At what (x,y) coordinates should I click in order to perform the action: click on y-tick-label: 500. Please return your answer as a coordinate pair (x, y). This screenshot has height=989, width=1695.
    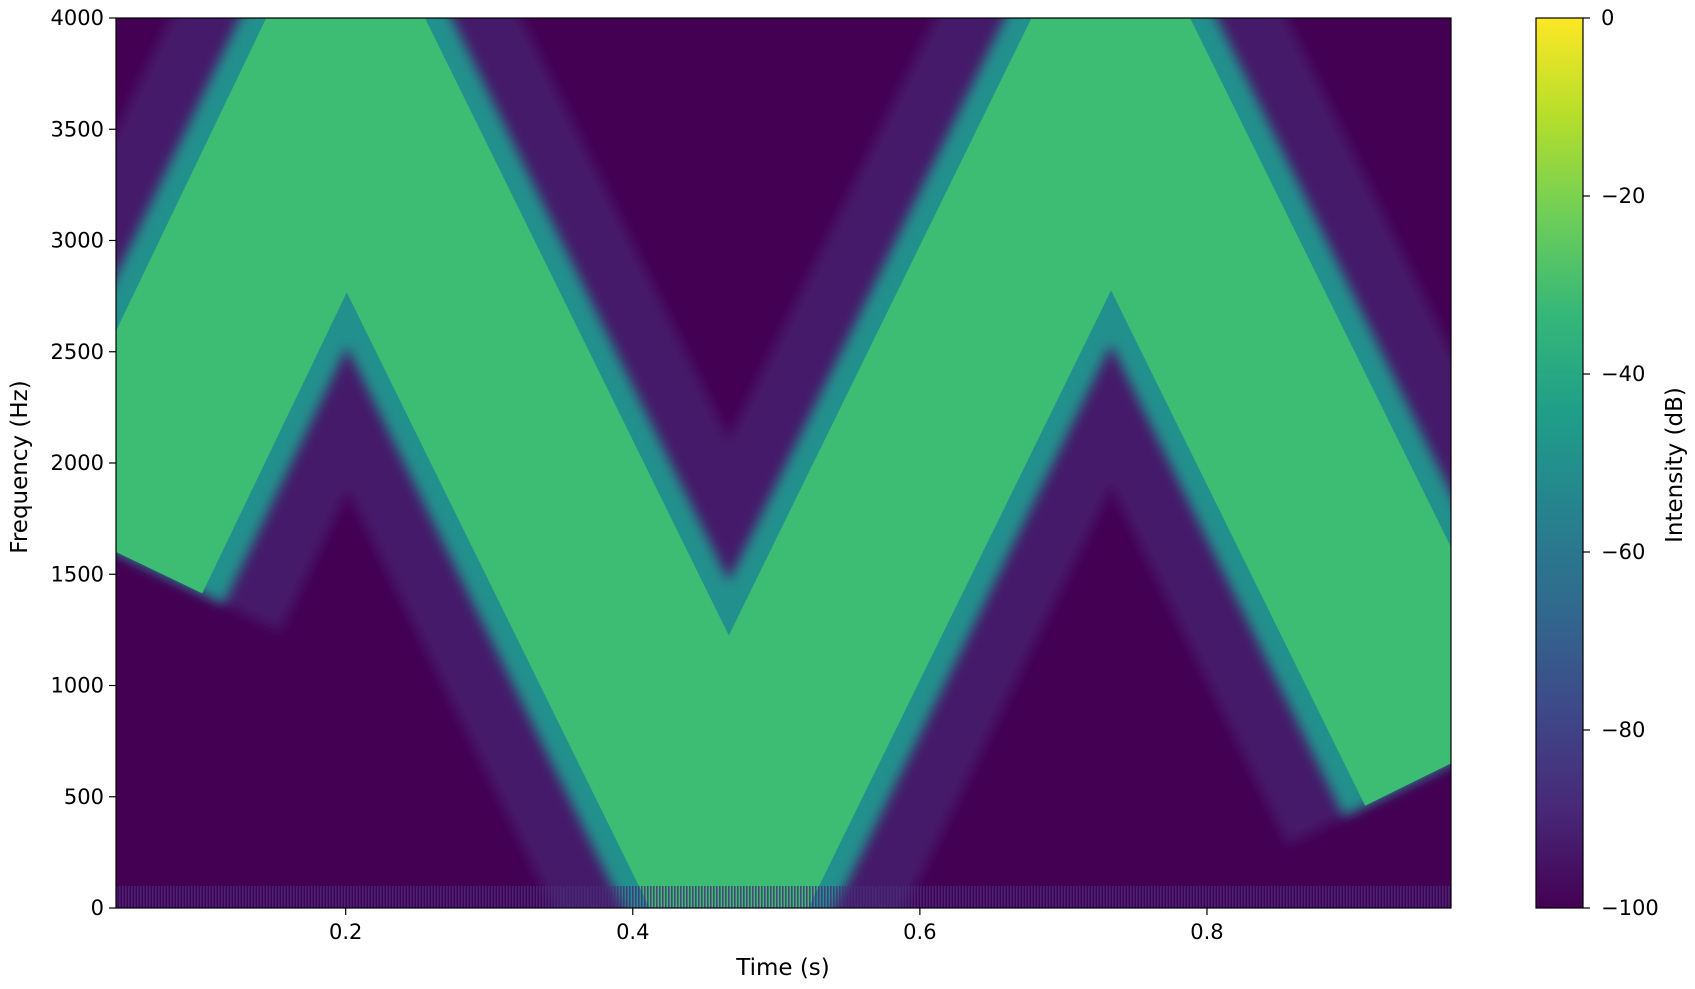
    Looking at the image, I should click on (84, 797).